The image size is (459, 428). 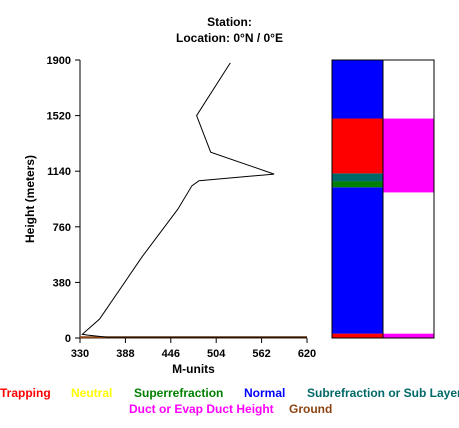 I want to click on legend-row-2: Duct or Evap Duct Height Ground, so click(x=229, y=410).